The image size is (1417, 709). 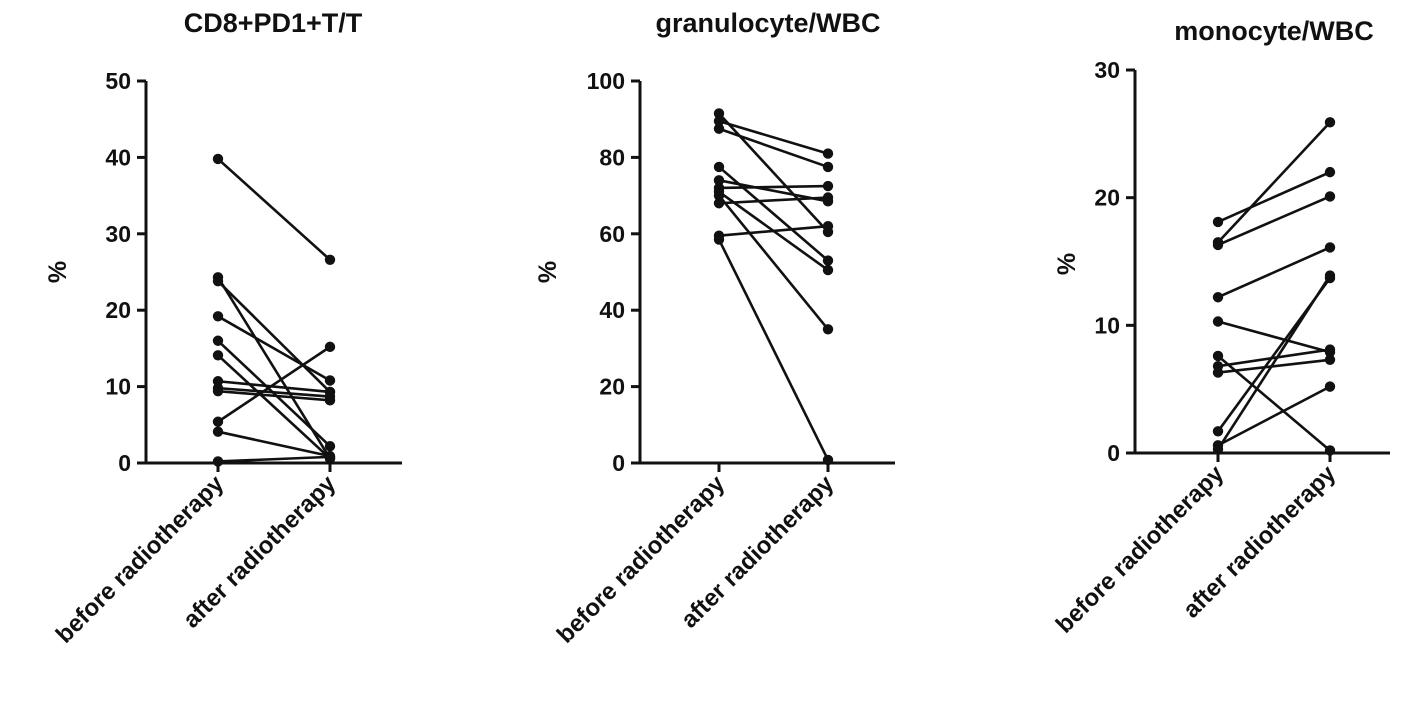 What do you see at coordinates (767, 23) in the screenshot?
I see `chart-title: granulocyte/WBC` at bounding box center [767, 23].